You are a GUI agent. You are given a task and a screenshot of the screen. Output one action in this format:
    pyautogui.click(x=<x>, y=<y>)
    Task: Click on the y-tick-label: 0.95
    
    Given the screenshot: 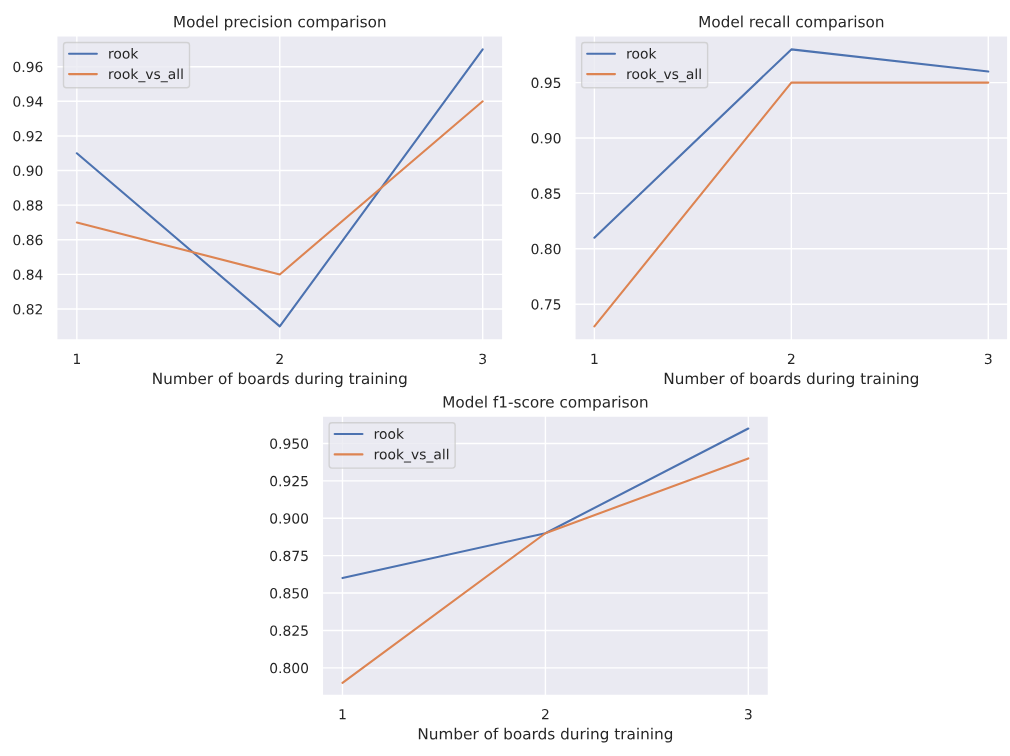 What is the action you would take?
    pyautogui.click(x=546, y=83)
    